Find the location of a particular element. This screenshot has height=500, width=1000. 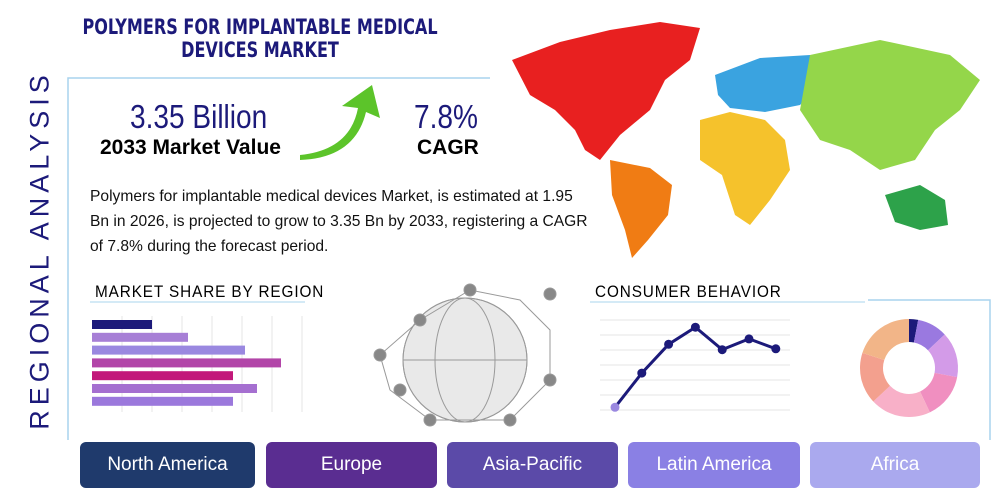

region-button: North America is located at coordinates (167, 465).